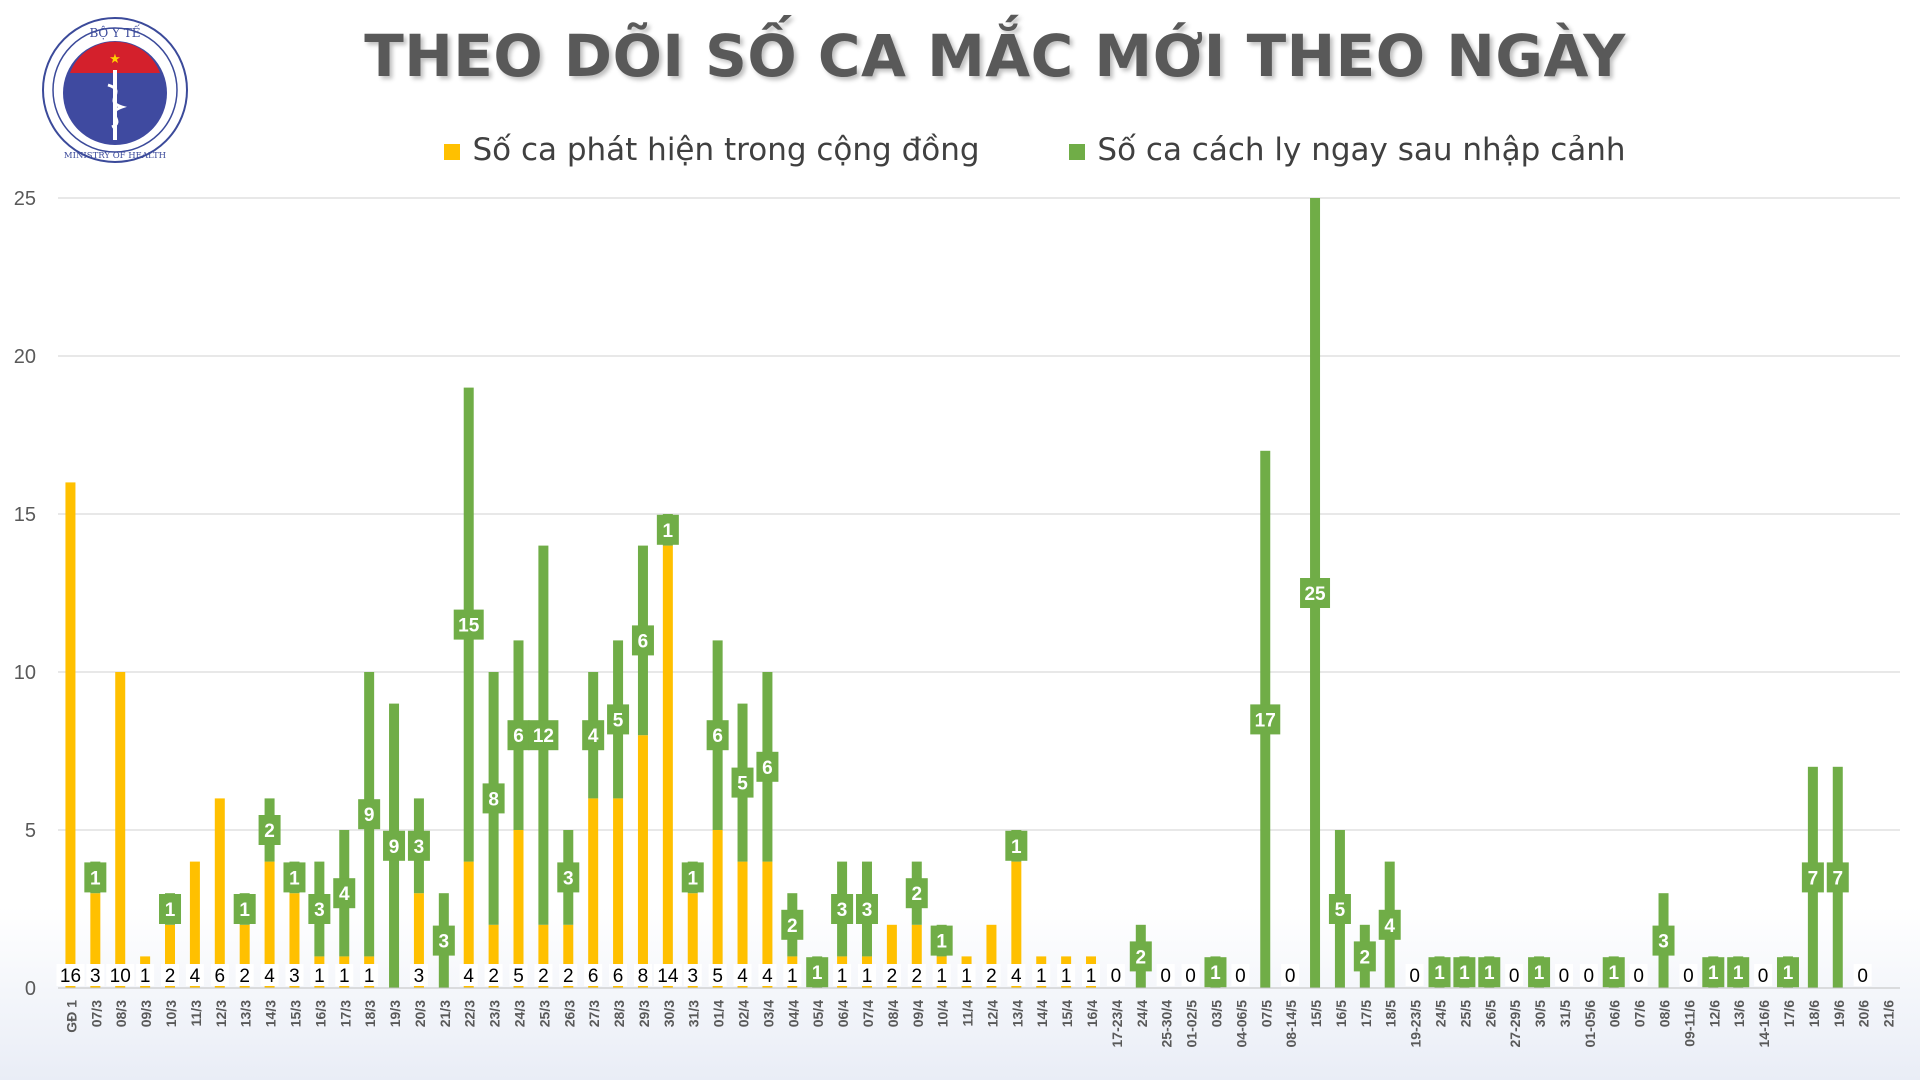 The width and height of the screenshot is (1920, 1080). I want to click on chart-title: THEO DÕI SỐ CA MẮC MỚI THEO NGÀY, so click(995, 56).